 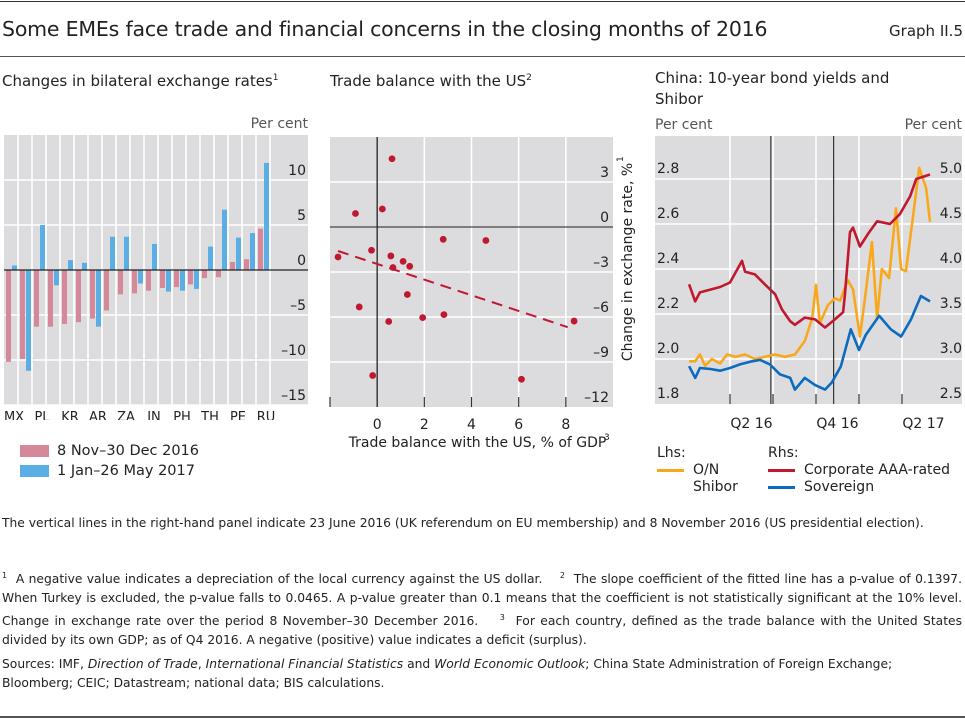 What do you see at coordinates (14, 267) in the screenshot?
I see `bar-mx-2017` at bounding box center [14, 267].